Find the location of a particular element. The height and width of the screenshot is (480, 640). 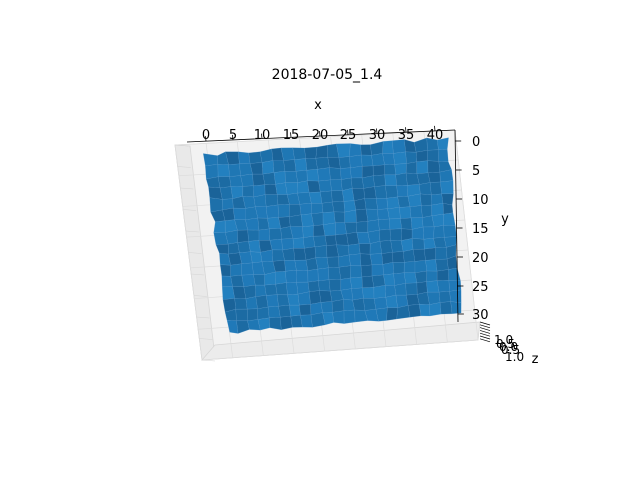

z-tick-label: 0.5 is located at coordinates (510, 350).